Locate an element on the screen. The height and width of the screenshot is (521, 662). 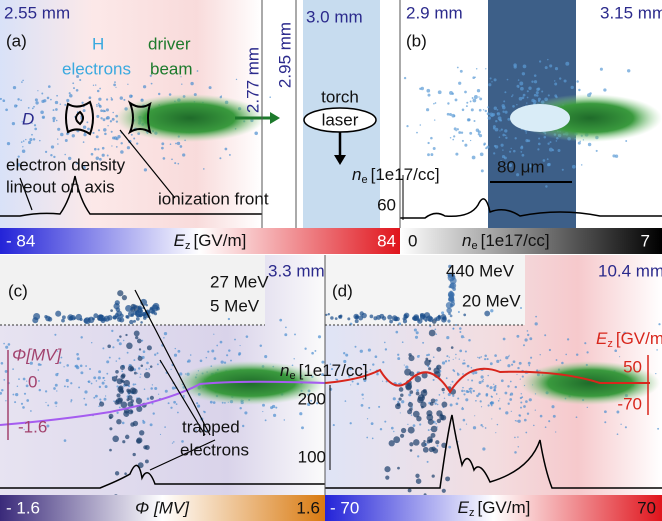
density-lineout is located at coordinates (531, 208).